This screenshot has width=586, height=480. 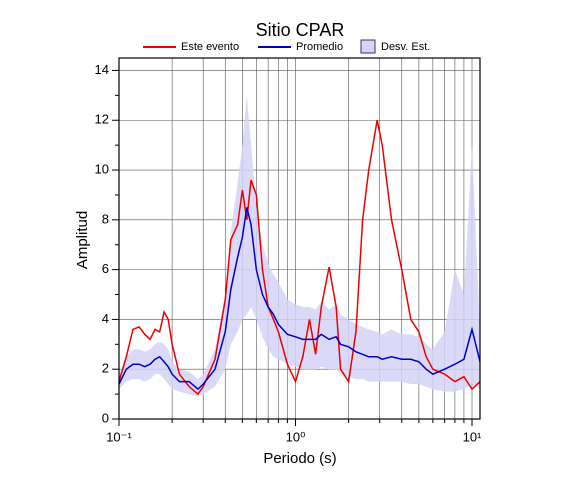 What do you see at coordinates (472, 436) in the screenshot?
I see `x-tick-label: 10¹` at bounding box center [472, 436].